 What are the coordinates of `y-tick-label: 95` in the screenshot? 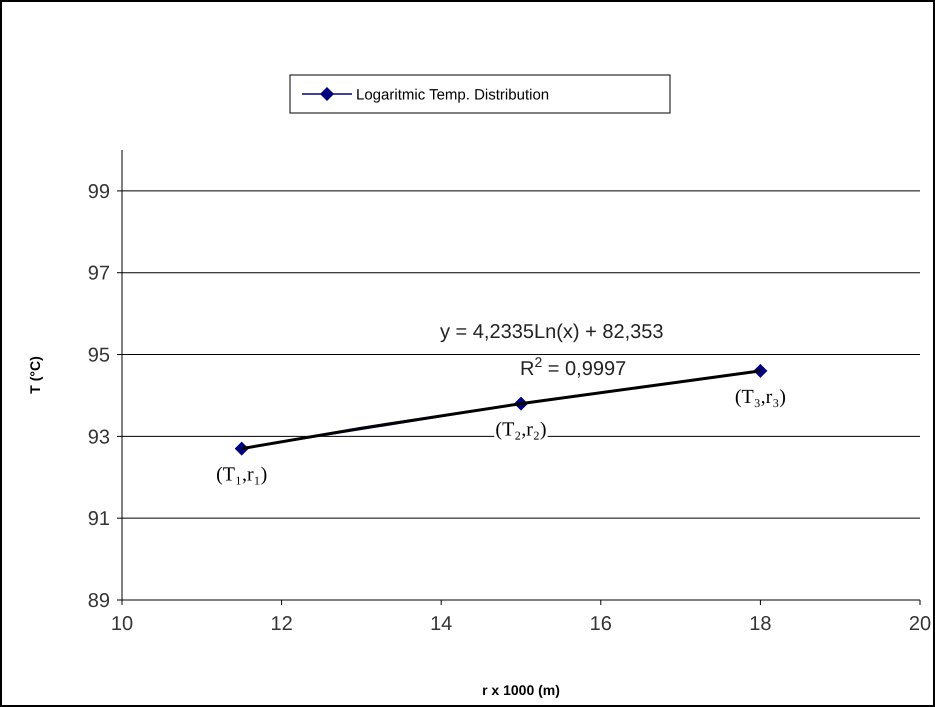 It's located at (99, 355).